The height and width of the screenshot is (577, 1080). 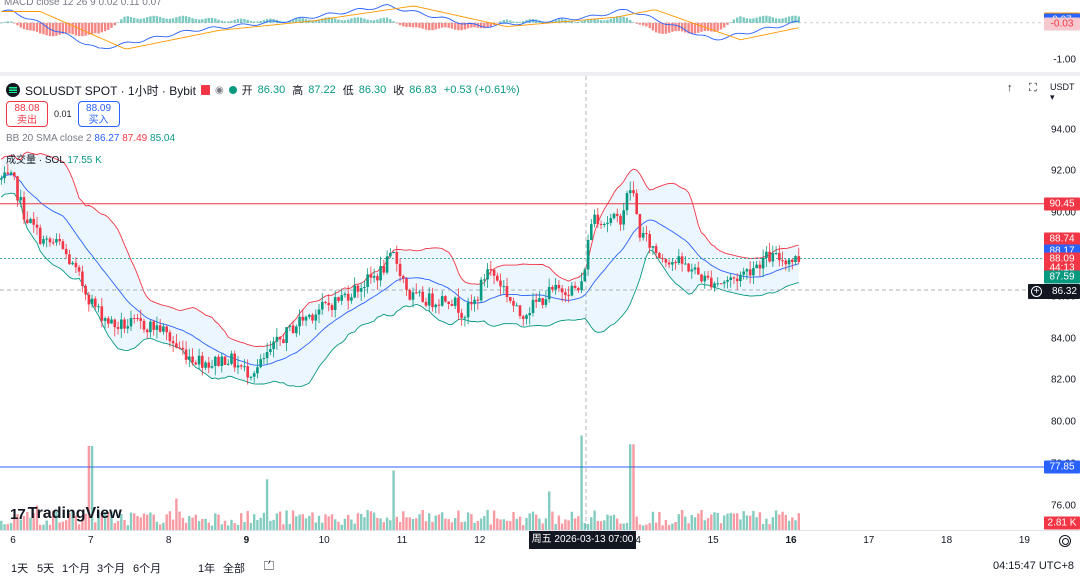 What do you see at coordinates (20, 569) in the screenshot?
I see `range-1d-button: 1天` at bounding box center [20, 569].